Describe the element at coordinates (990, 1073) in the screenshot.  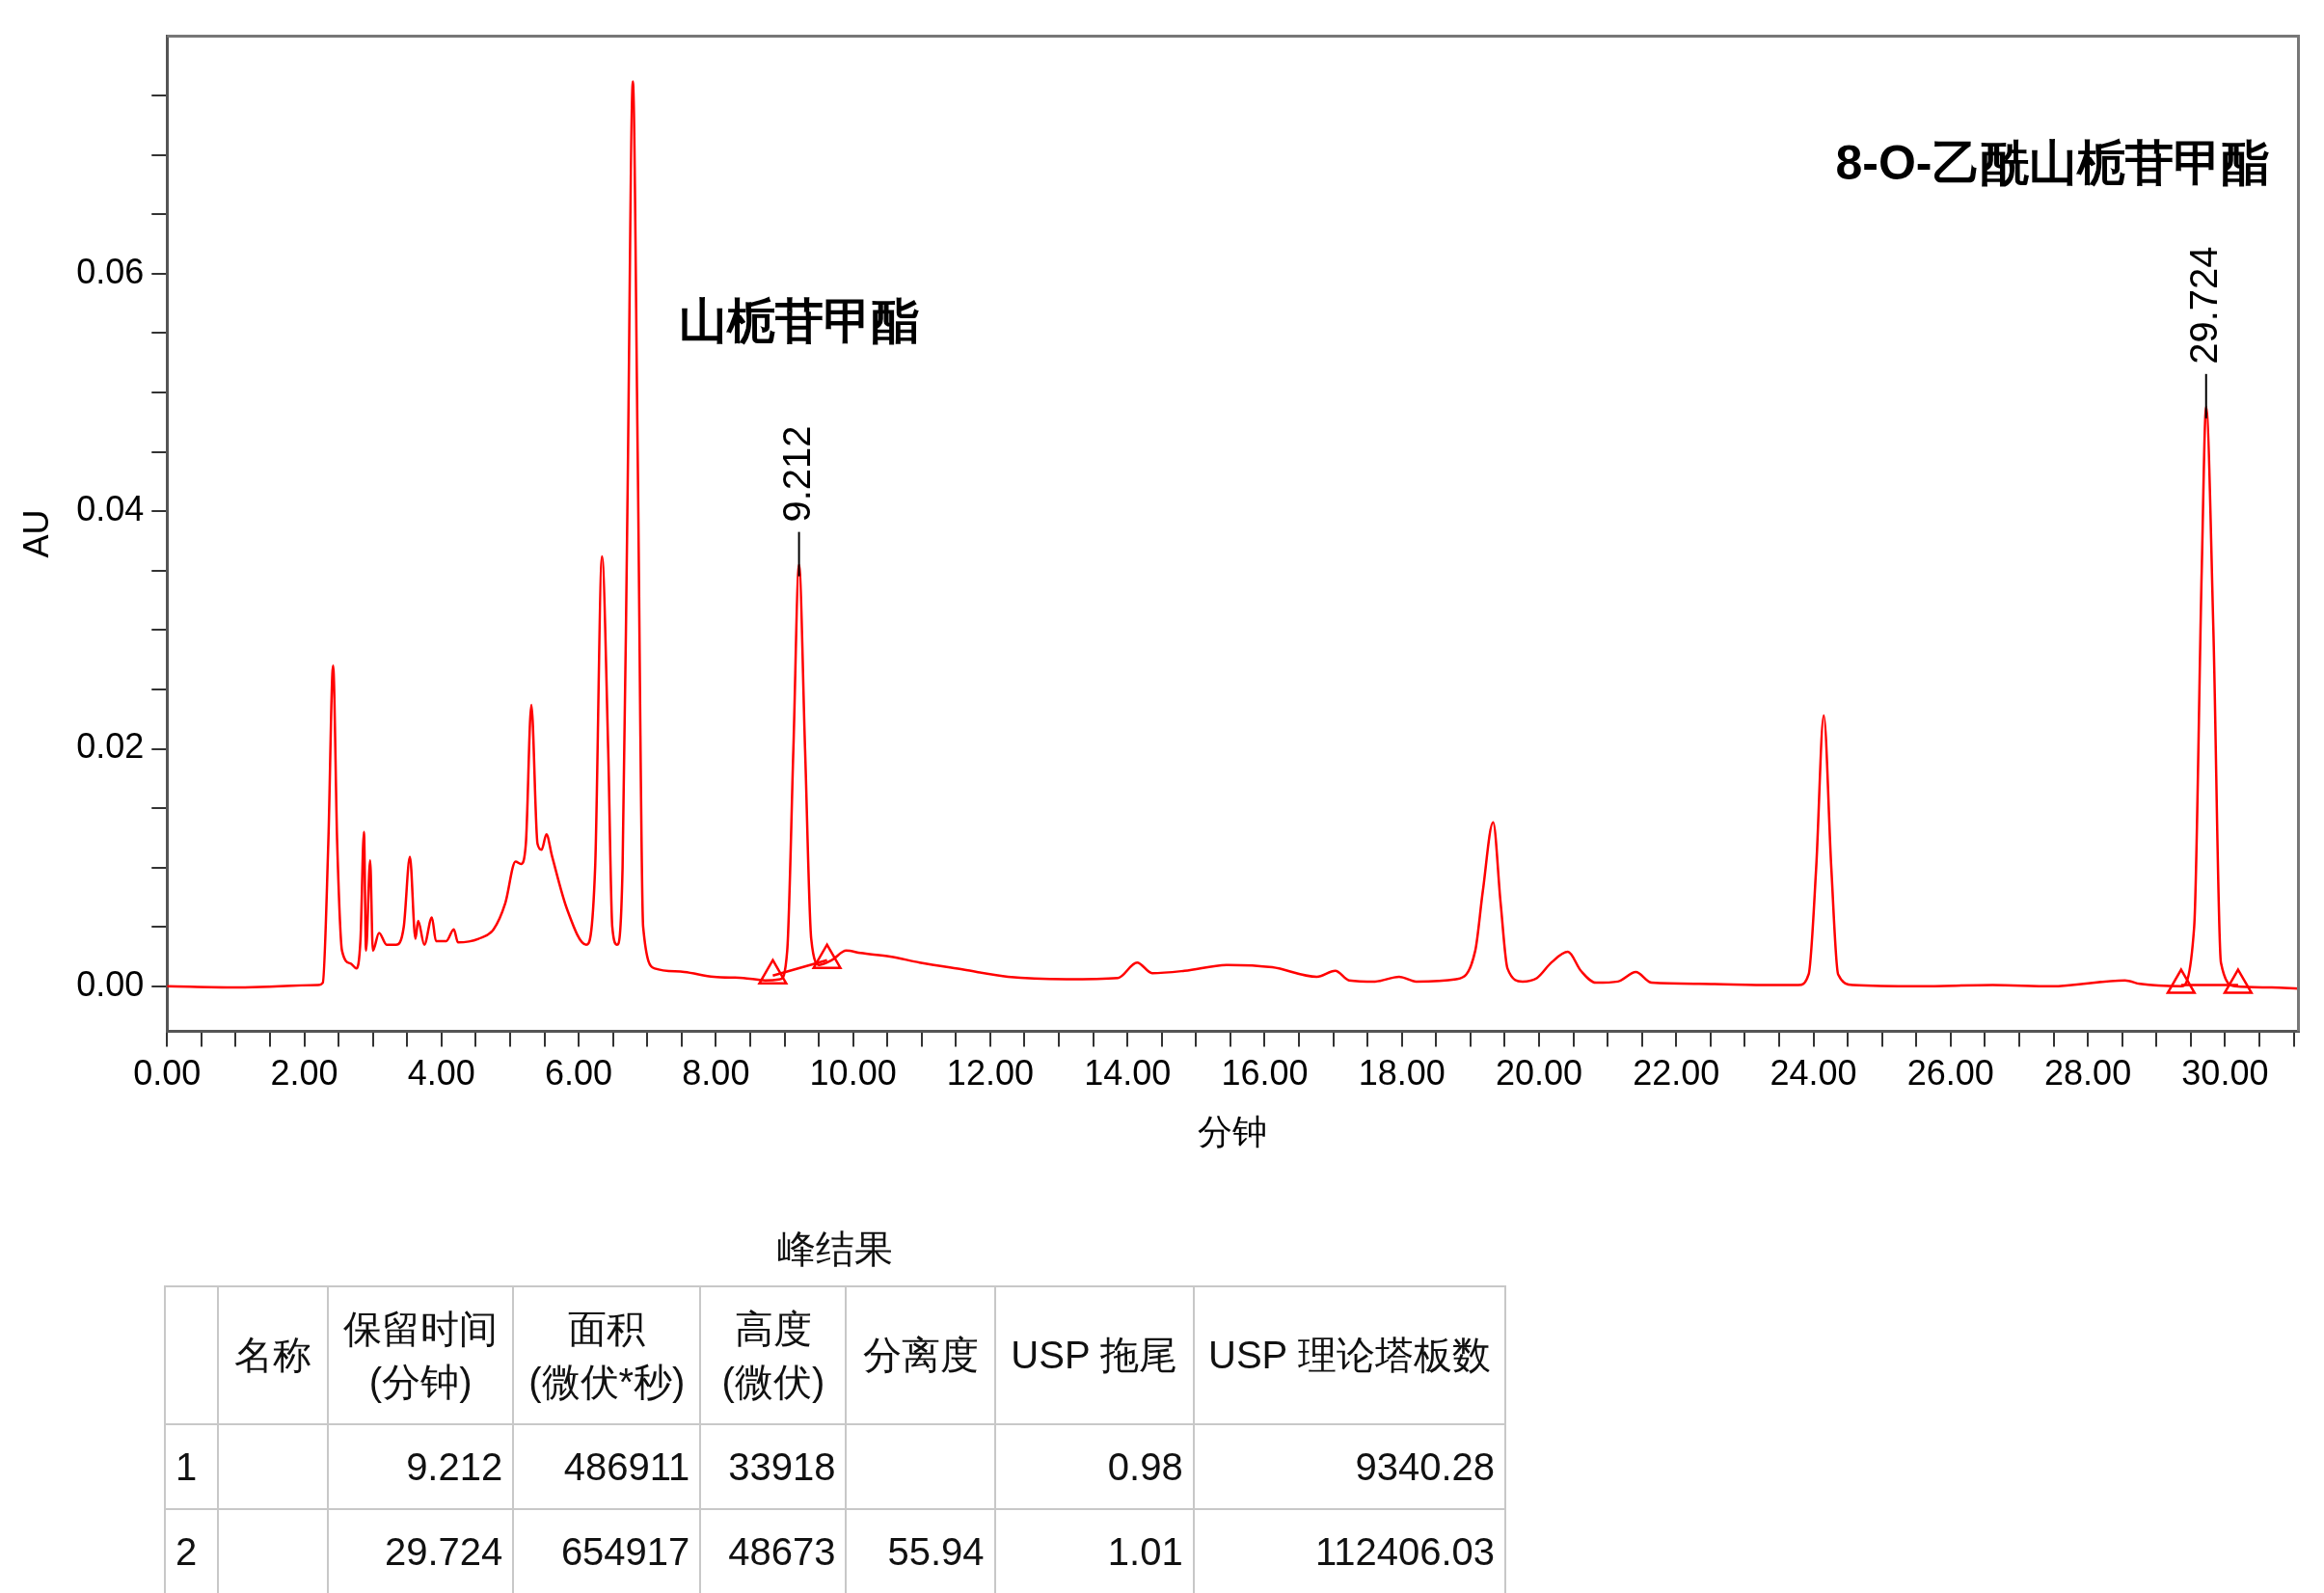
I see `x-tick-label: 12.00` at that location.